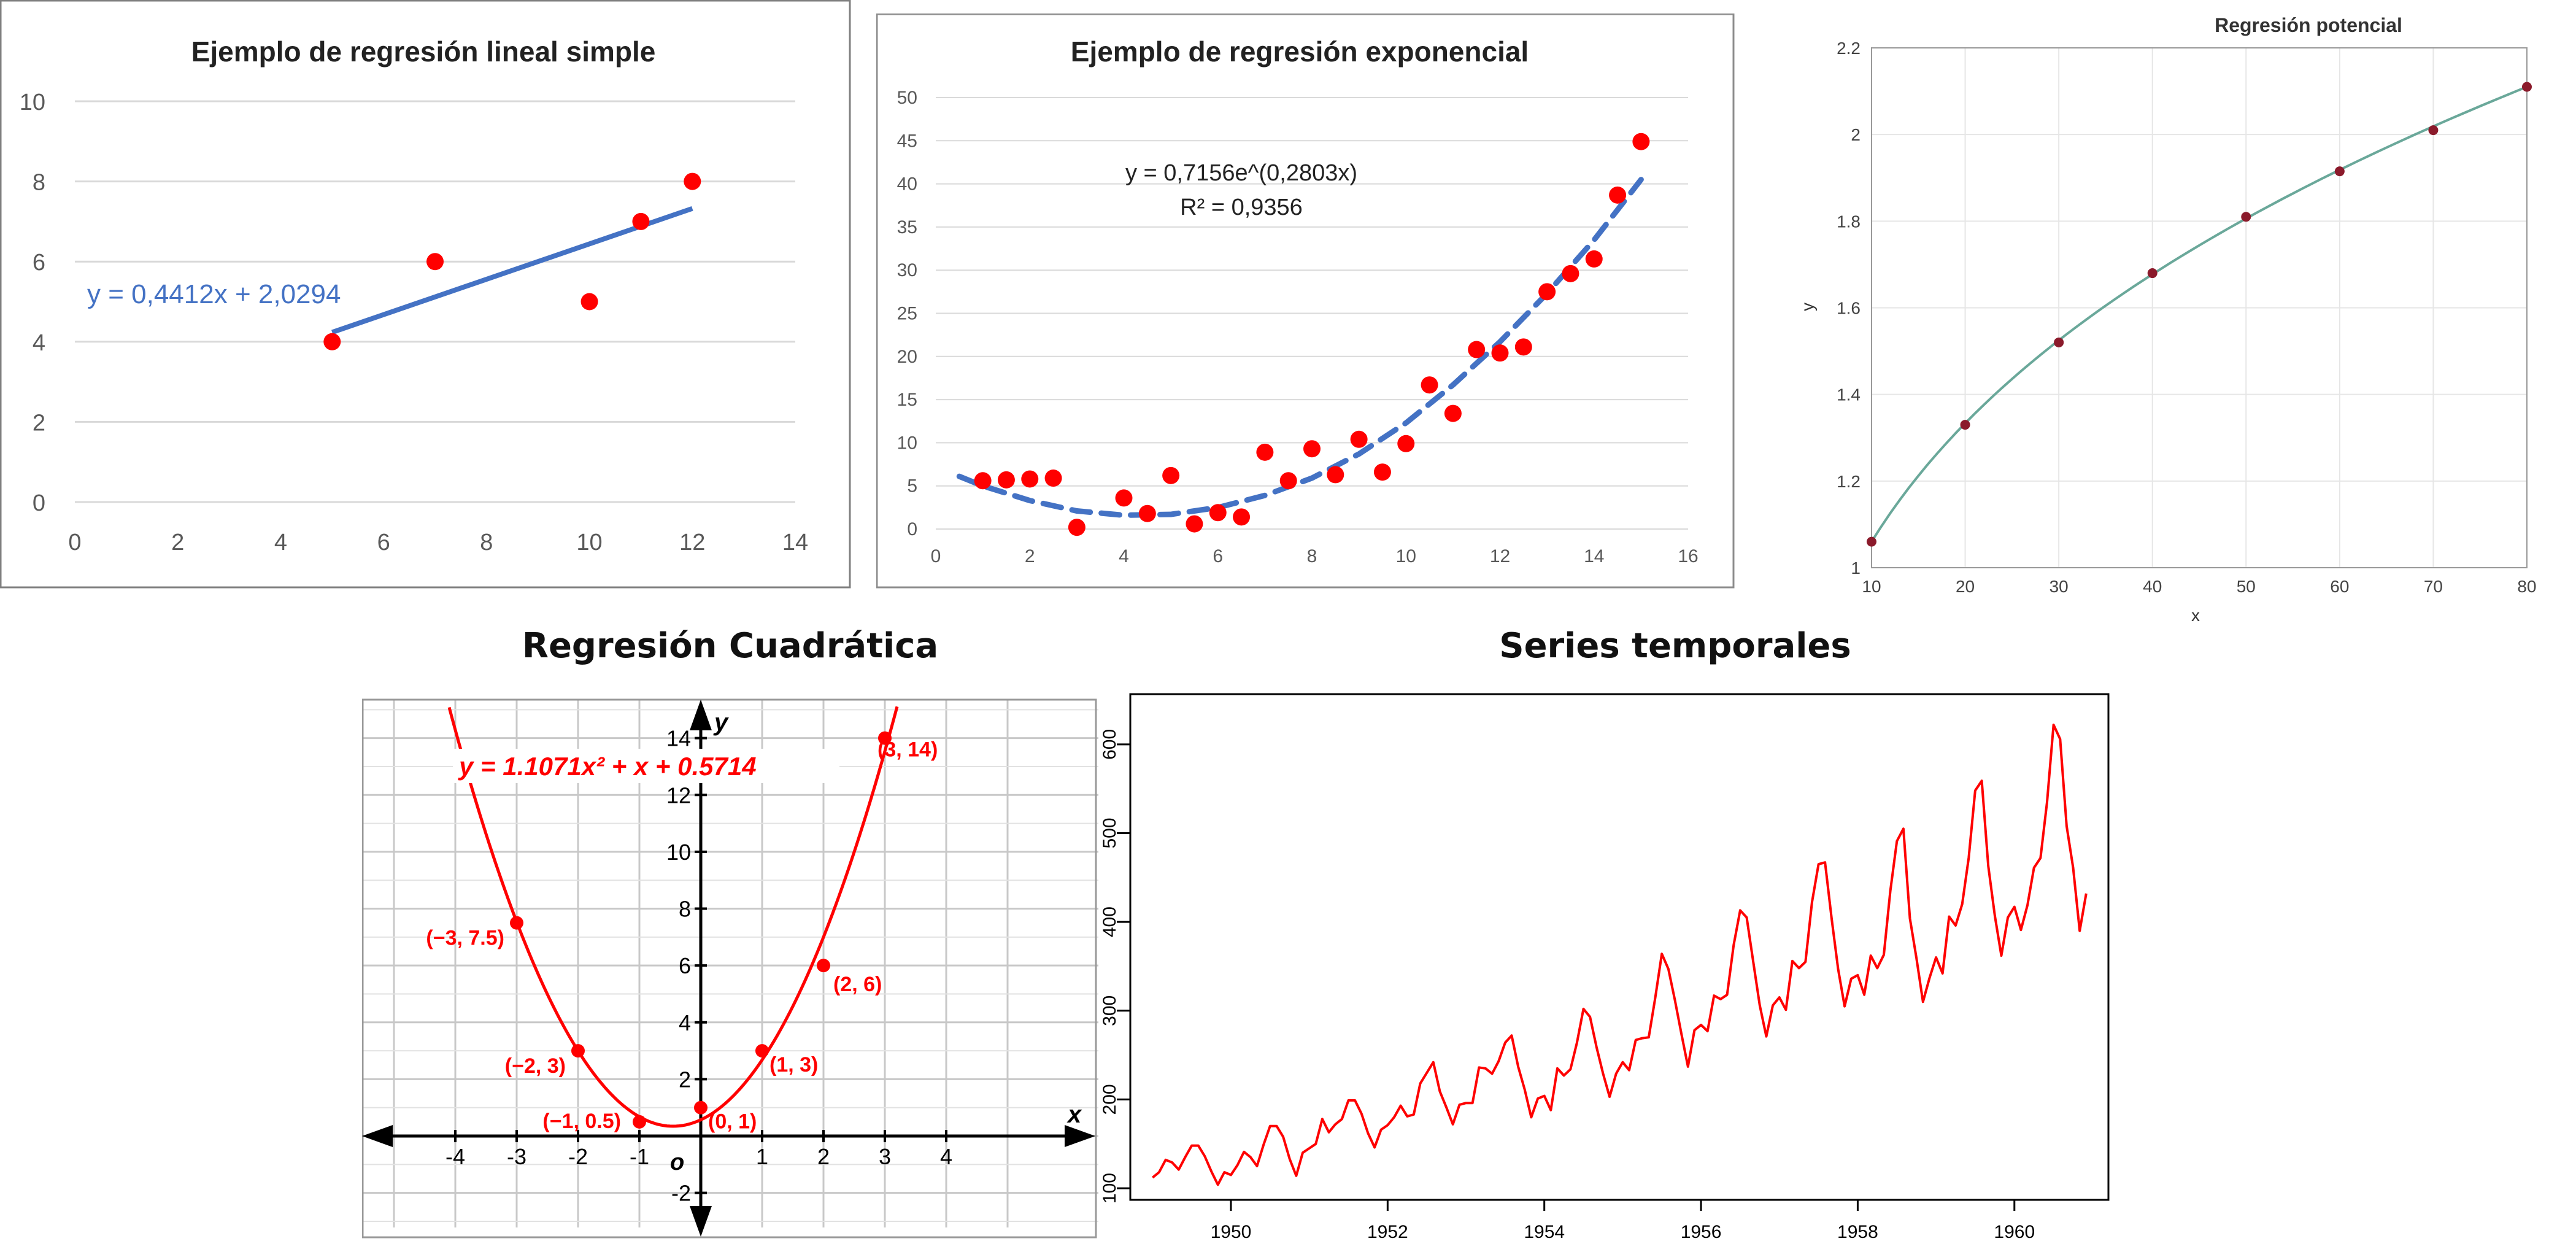  I want to click on y-tick-label: 1, so click(1856, 568).